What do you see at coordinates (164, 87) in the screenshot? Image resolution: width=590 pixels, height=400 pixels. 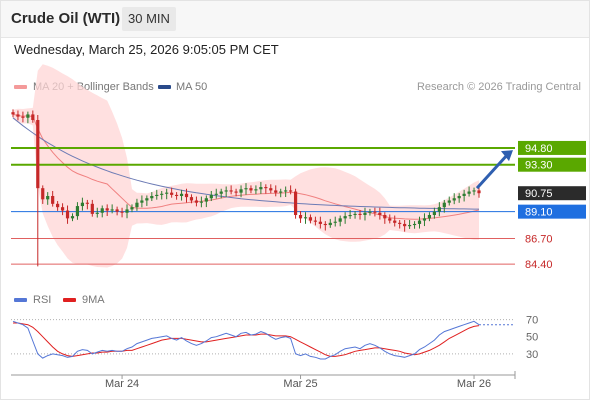 I see `ma50-legend-swatch` at bounding box center [164, 87].